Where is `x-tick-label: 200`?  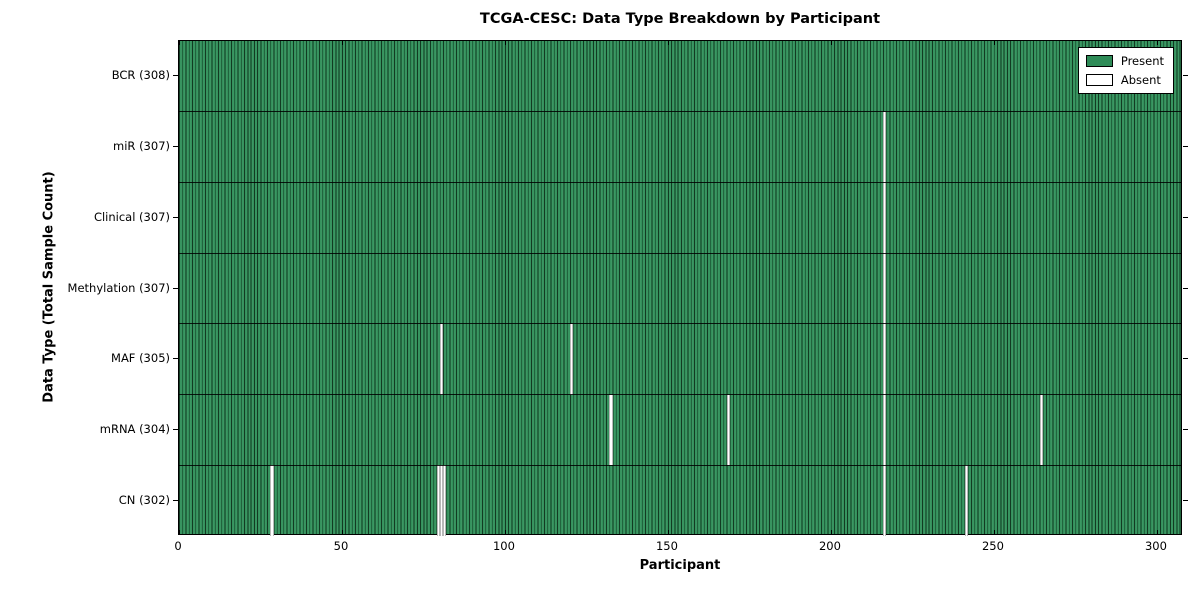 x-tick-label: 200 is located at coordinates (829, 546).